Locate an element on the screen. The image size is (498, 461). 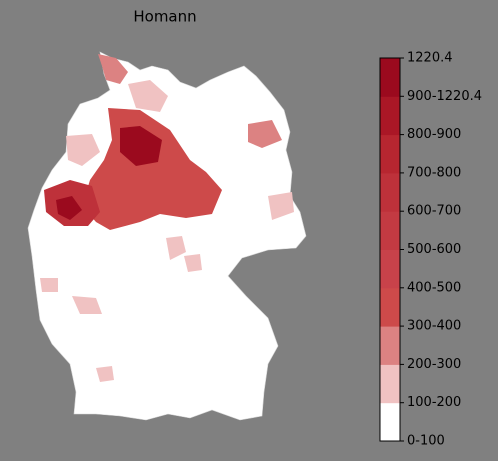
colorbar-label: 100-200 is located at coordinates (434, 402).